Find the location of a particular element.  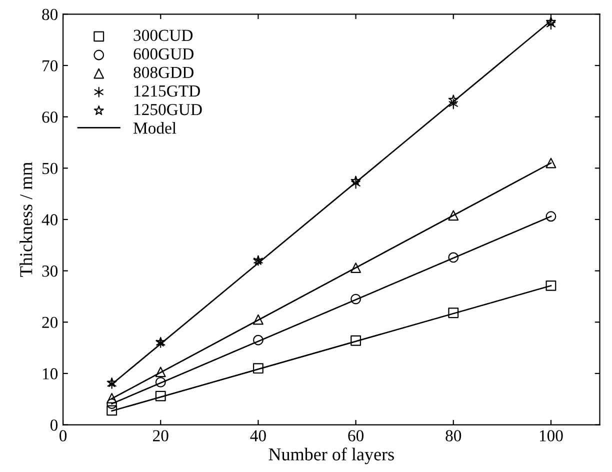

y-tick-label: 50 is located at coordinates (50, 168).